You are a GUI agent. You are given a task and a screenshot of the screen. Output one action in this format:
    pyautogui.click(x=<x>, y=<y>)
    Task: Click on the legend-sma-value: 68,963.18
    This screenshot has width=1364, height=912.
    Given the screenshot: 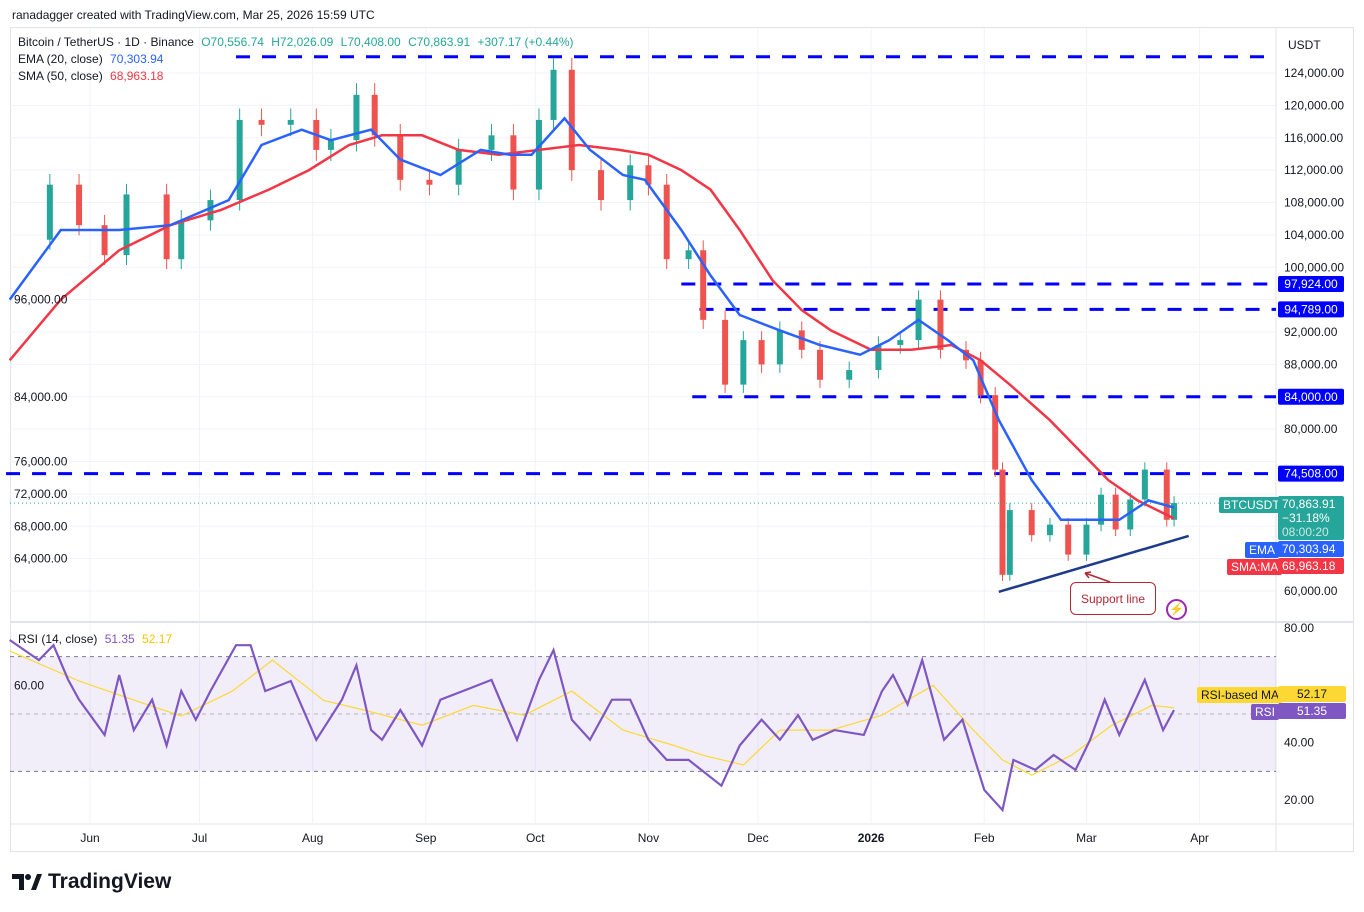 What is the action you would take?
    pyautogui.click(x=137, y=76)
    